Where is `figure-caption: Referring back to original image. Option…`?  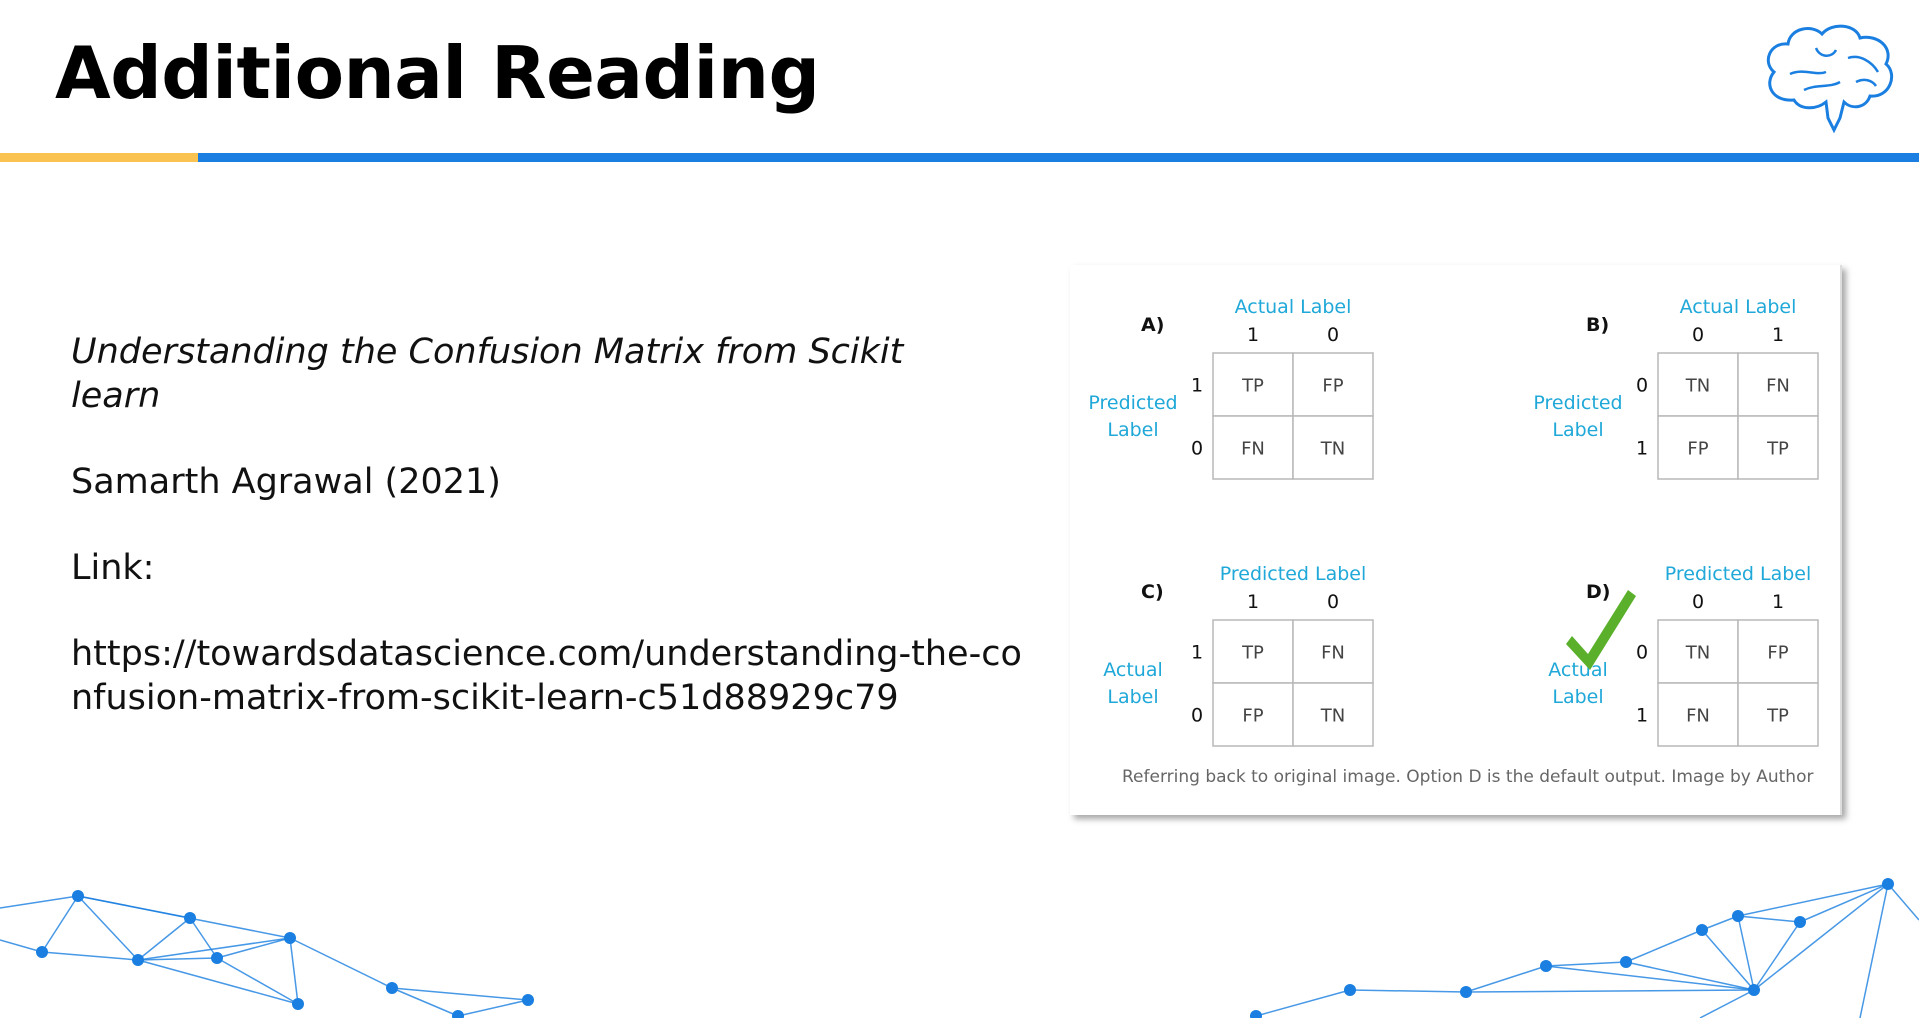
figure-caption: Referring back to original image. Option… is located at coordinates (1468, 777).